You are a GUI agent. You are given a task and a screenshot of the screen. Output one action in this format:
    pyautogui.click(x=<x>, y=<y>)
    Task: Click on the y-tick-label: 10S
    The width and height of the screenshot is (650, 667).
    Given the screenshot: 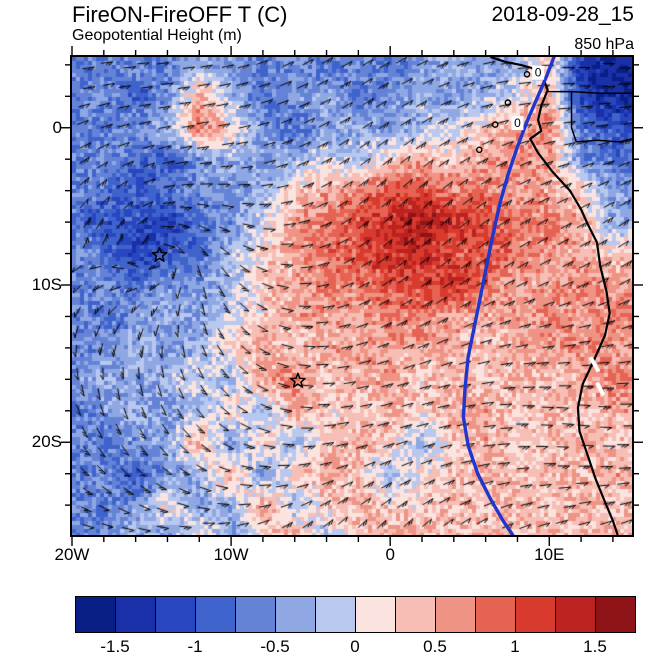 What is the action you would take?
    pyautogui.click(x=46, y=284)
    